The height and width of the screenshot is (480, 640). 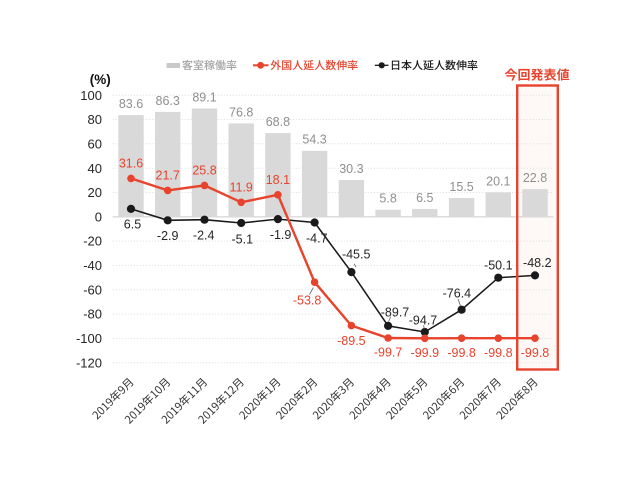 What do you see at coordinates (317, 239) in the screenshot?
I see `svg-text: -4.7` at bounding box center [317, 239].